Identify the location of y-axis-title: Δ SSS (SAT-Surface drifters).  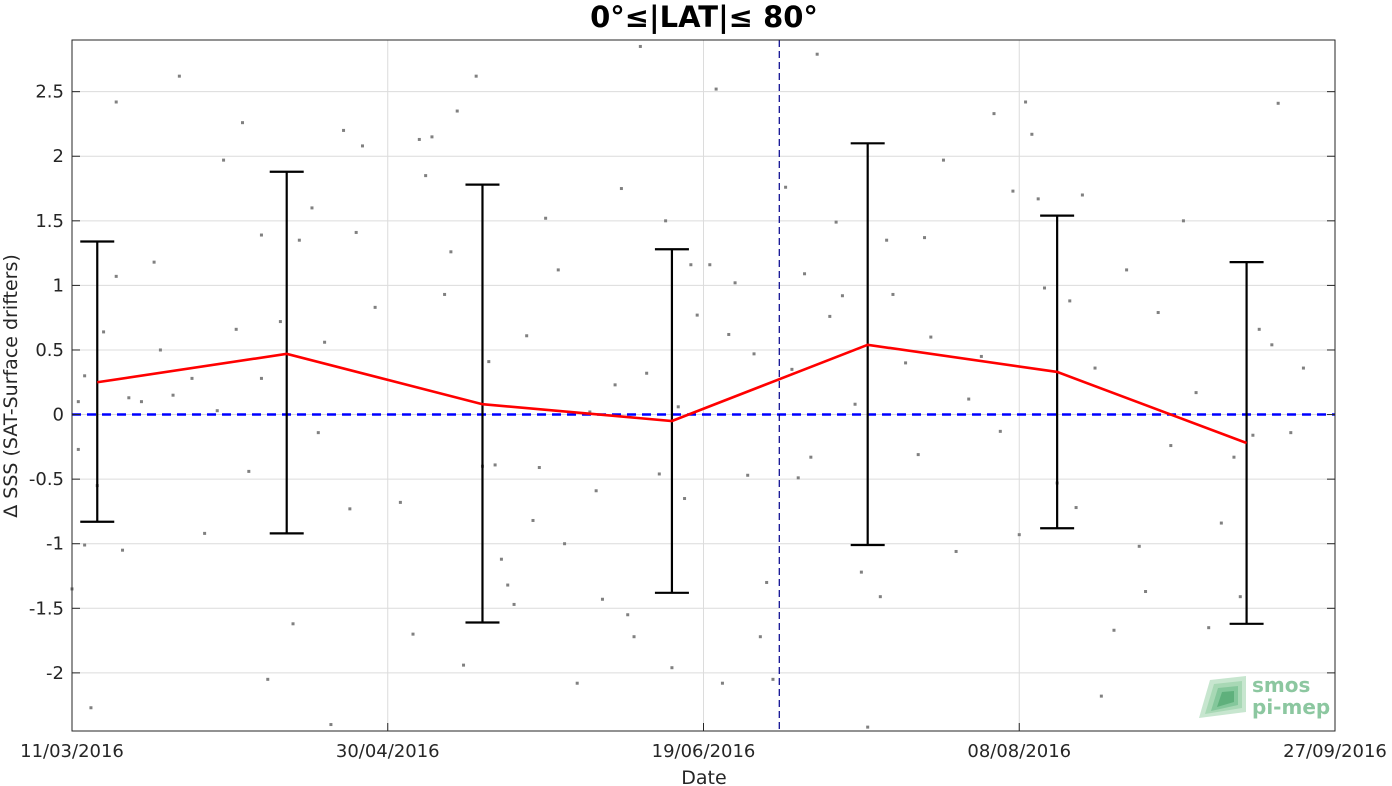
(11, 386).